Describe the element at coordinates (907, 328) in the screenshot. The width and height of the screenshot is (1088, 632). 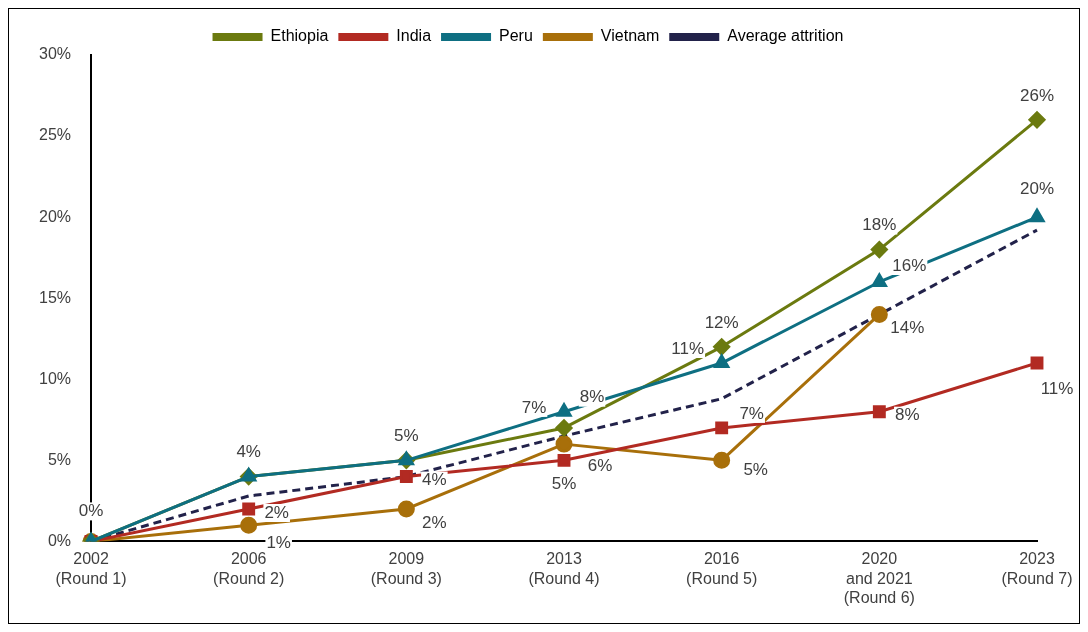
I see `data-label: 14%` at that location.